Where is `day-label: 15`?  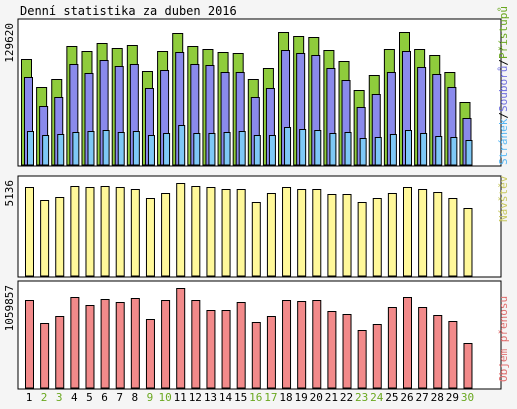 day-label: 15 is located at coordinates (240, 397).